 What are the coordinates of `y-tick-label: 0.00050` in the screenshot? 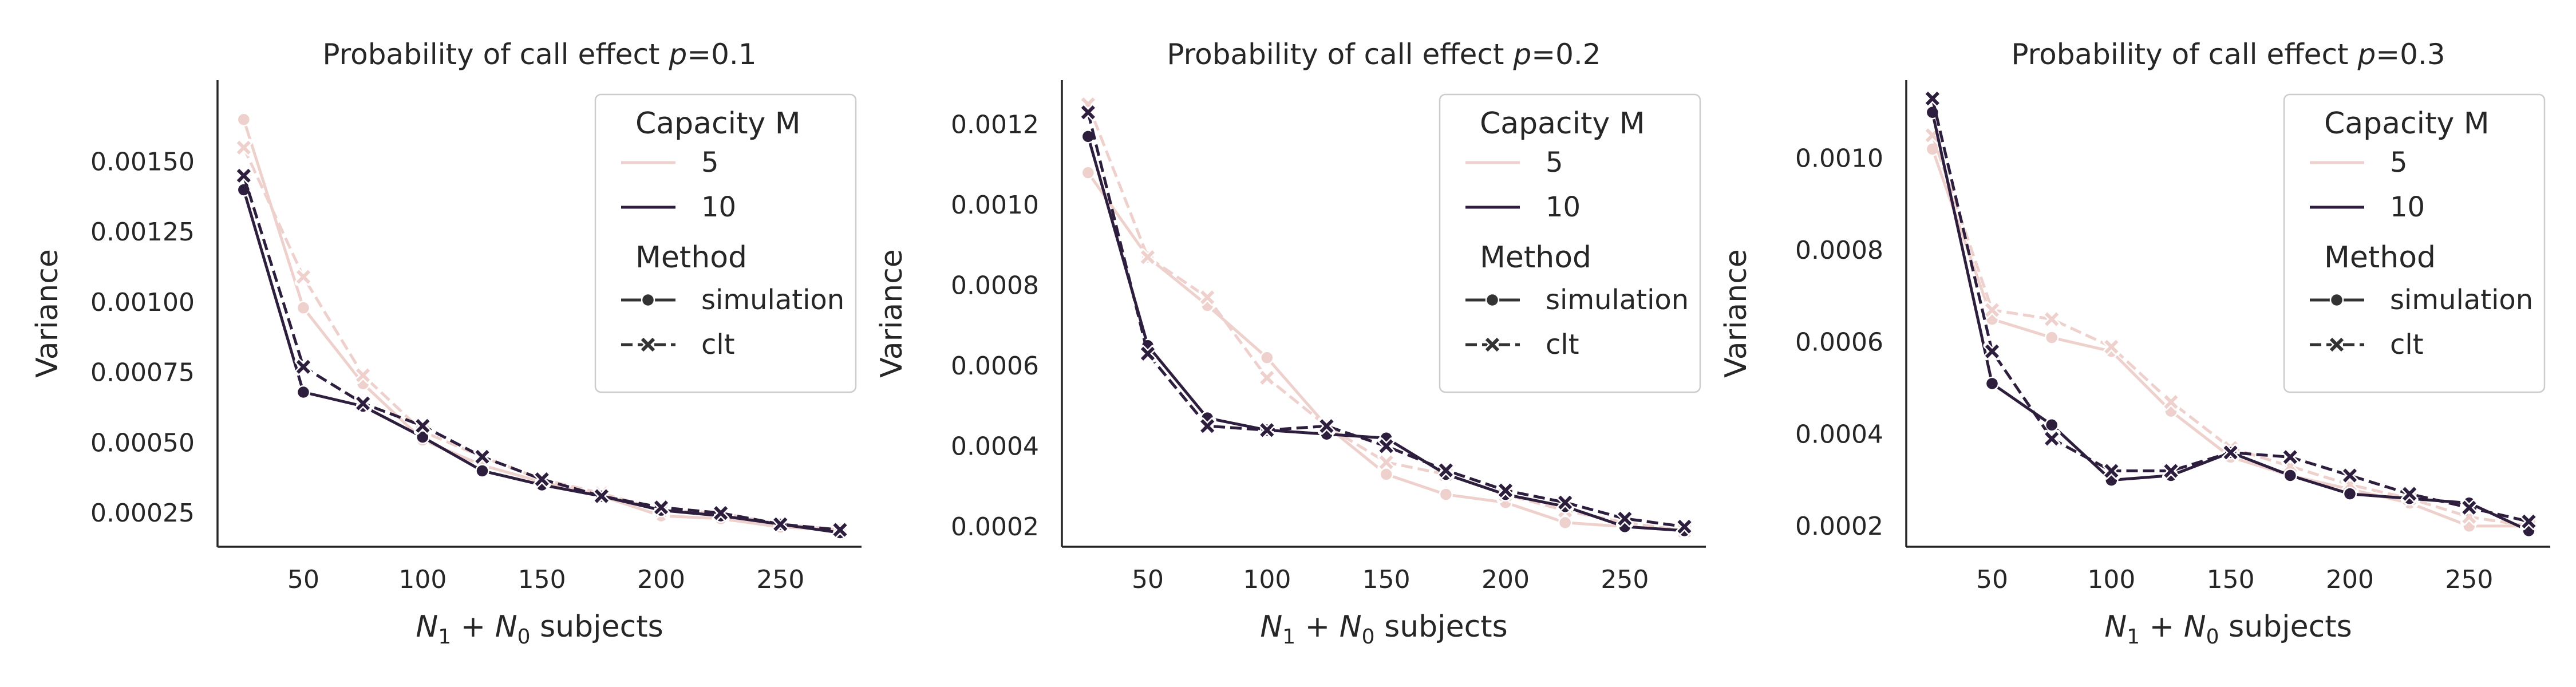 It's located at (142, 443).